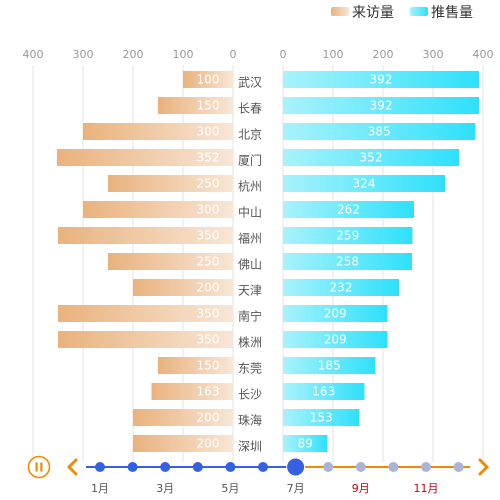 Image resolution: width=500 pixels, height=500 pixels. I want to click on left-axis-tick: 300, so click(83, 54).